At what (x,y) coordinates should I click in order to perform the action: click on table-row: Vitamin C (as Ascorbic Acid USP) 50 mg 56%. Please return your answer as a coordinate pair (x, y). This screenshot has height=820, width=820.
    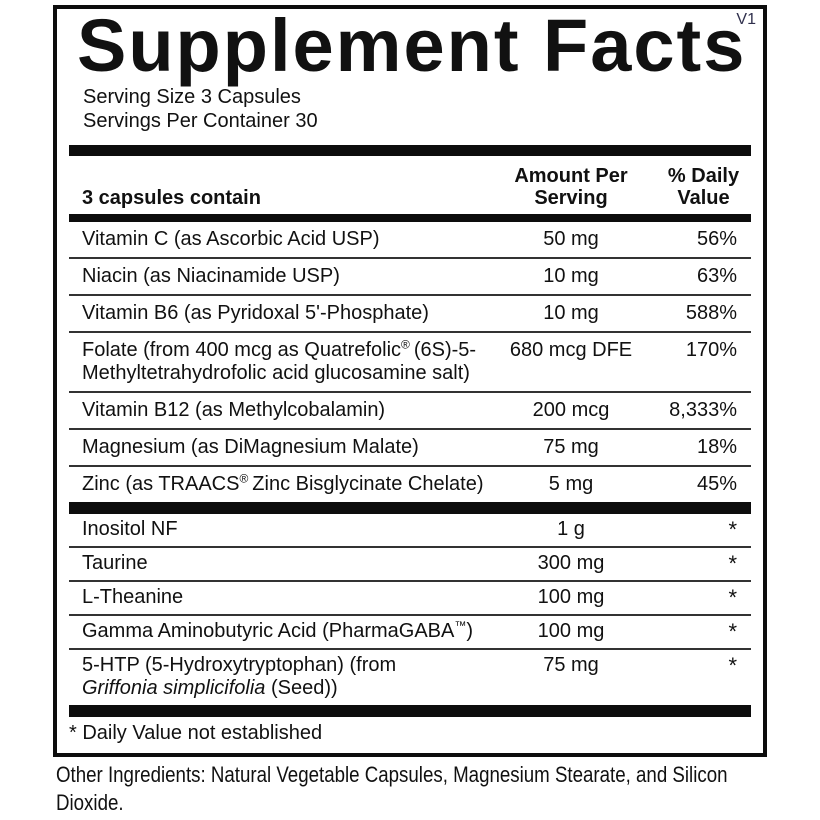
    Looking at the image, I should click on (410, 239).